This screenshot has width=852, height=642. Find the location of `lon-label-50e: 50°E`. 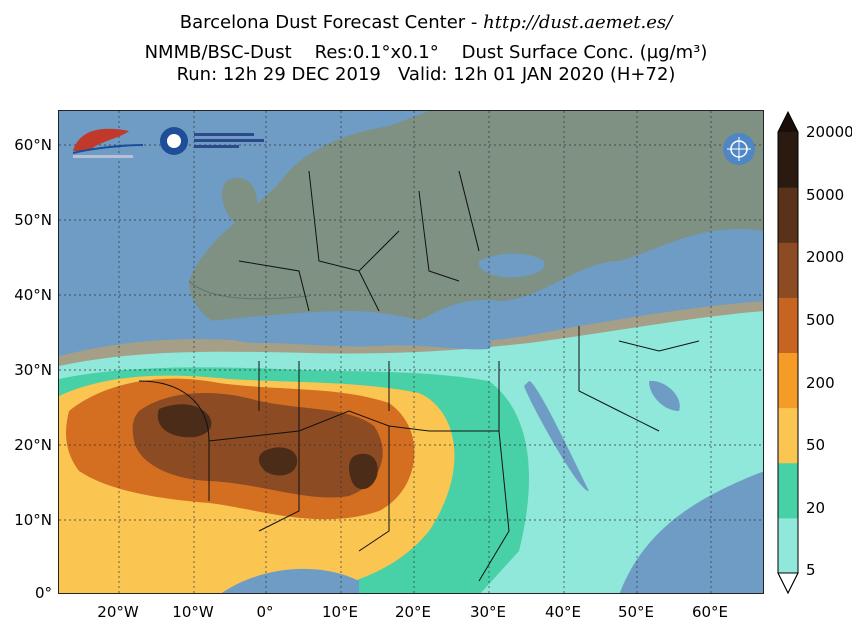

lon-label-50e: 50°E is located at coordinates (636, 612).